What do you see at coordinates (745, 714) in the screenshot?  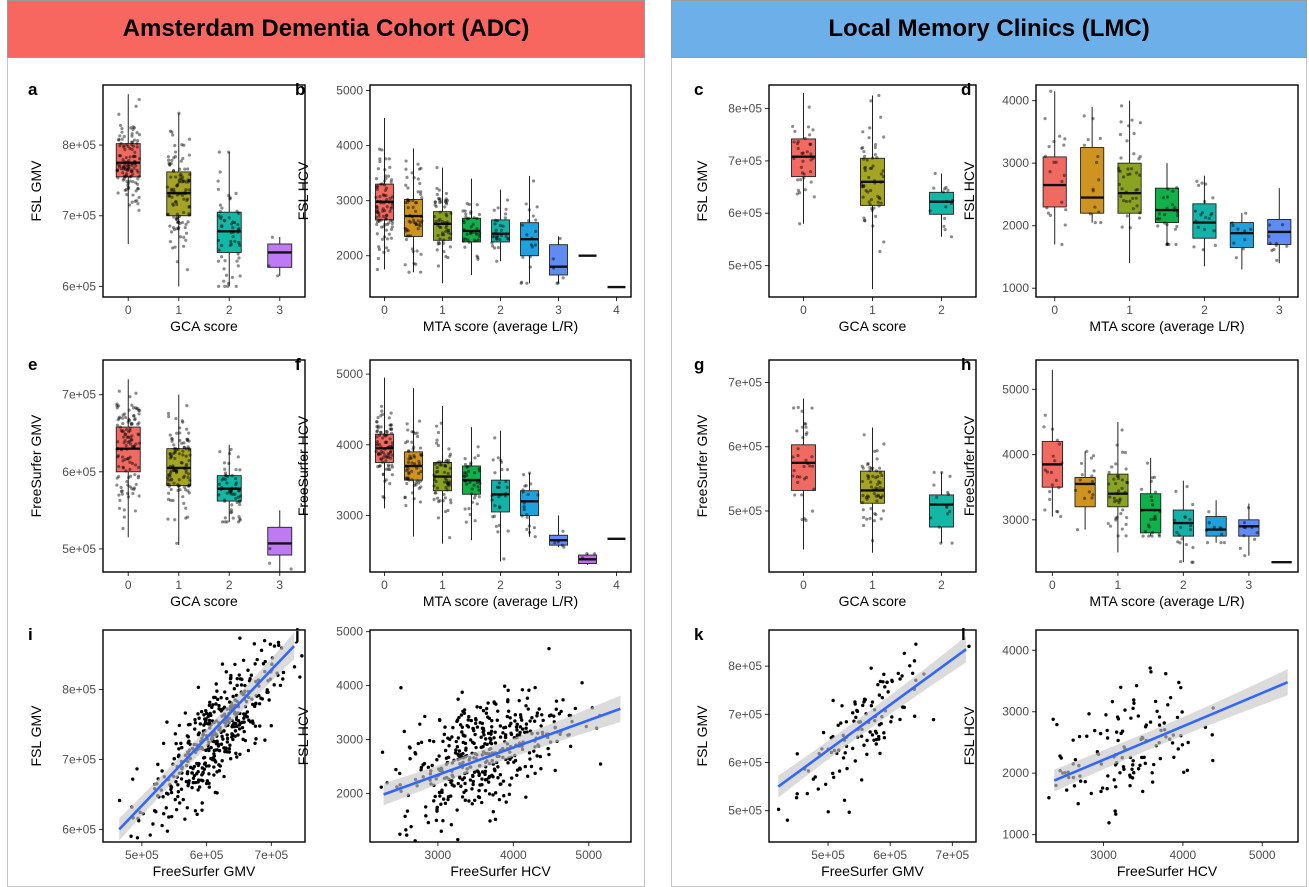 I see `y-tick-label: 7e+05` at bounding box center [745, 714].